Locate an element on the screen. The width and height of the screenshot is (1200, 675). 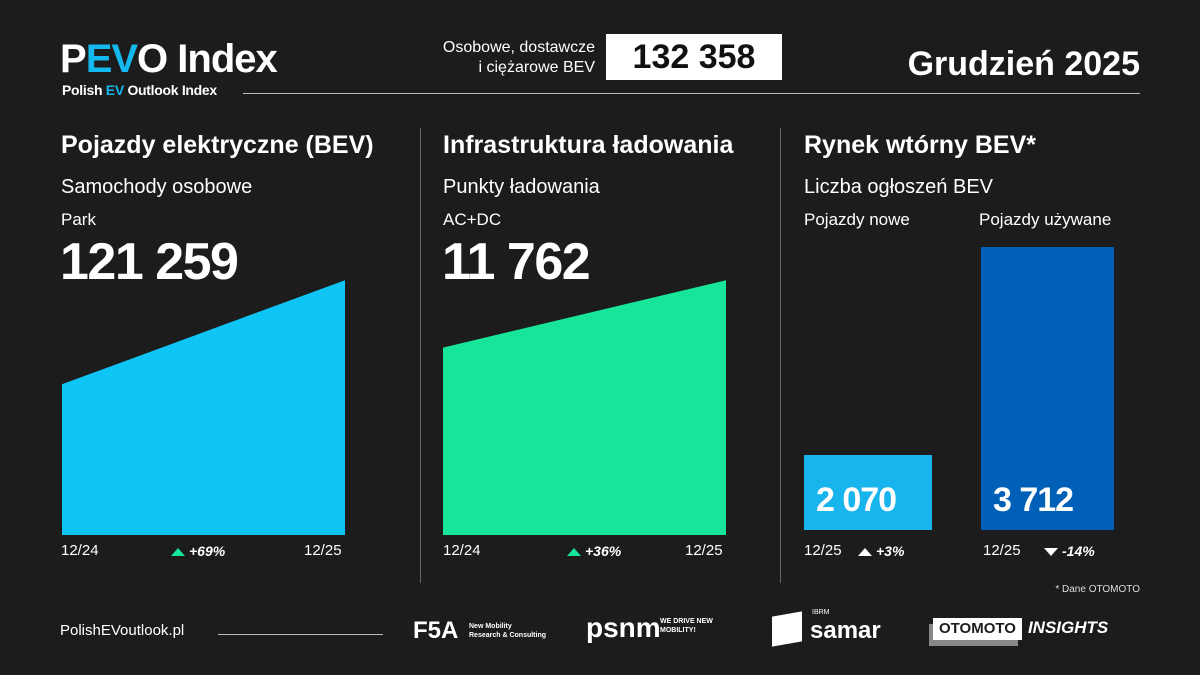
samar-logo: samar is located at coordinates (845, 630).